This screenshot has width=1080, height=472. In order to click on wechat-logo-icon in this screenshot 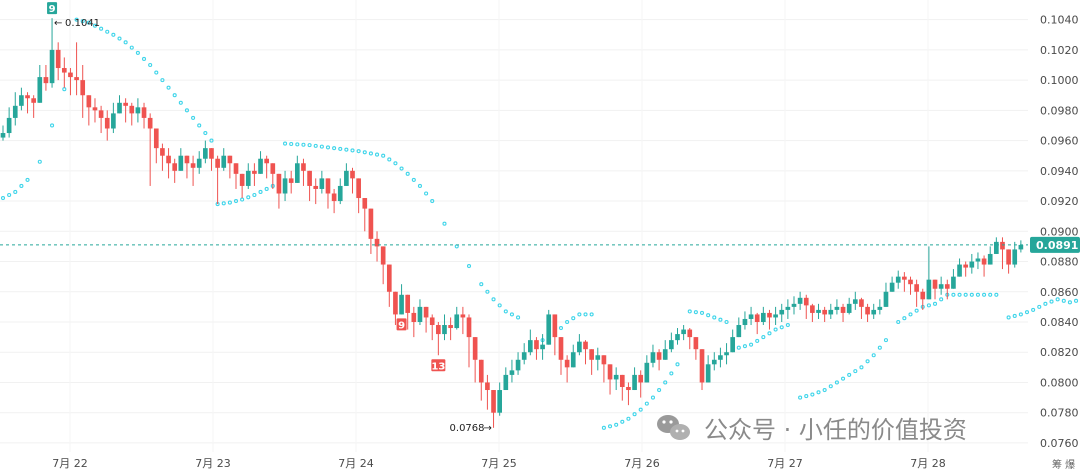, I will do `click(673, 427)`.